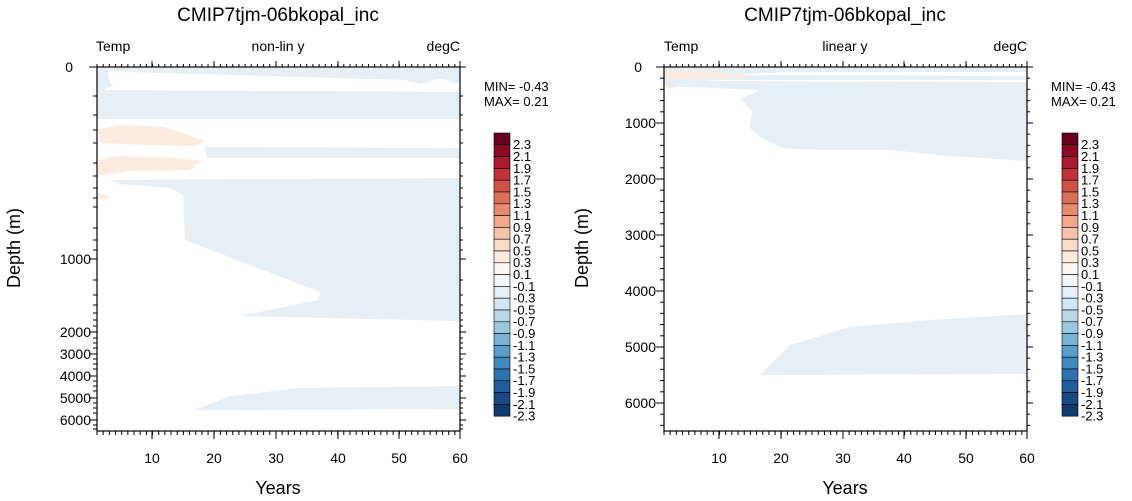  What do you see at coordinates (873, 458) in the screenshot?
I see `x-axis: 10 20 30 40 50 60` at bounding box center [873, 458].